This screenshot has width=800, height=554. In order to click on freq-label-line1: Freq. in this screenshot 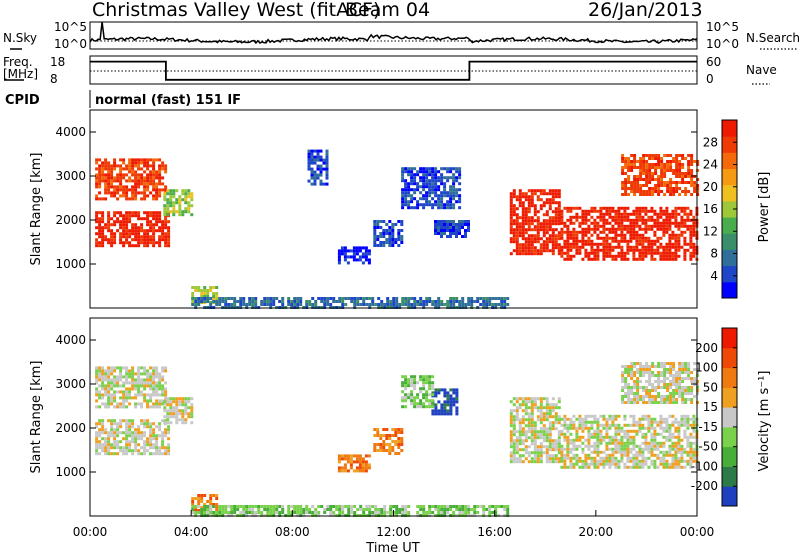, I will do `click(18, 62)`.